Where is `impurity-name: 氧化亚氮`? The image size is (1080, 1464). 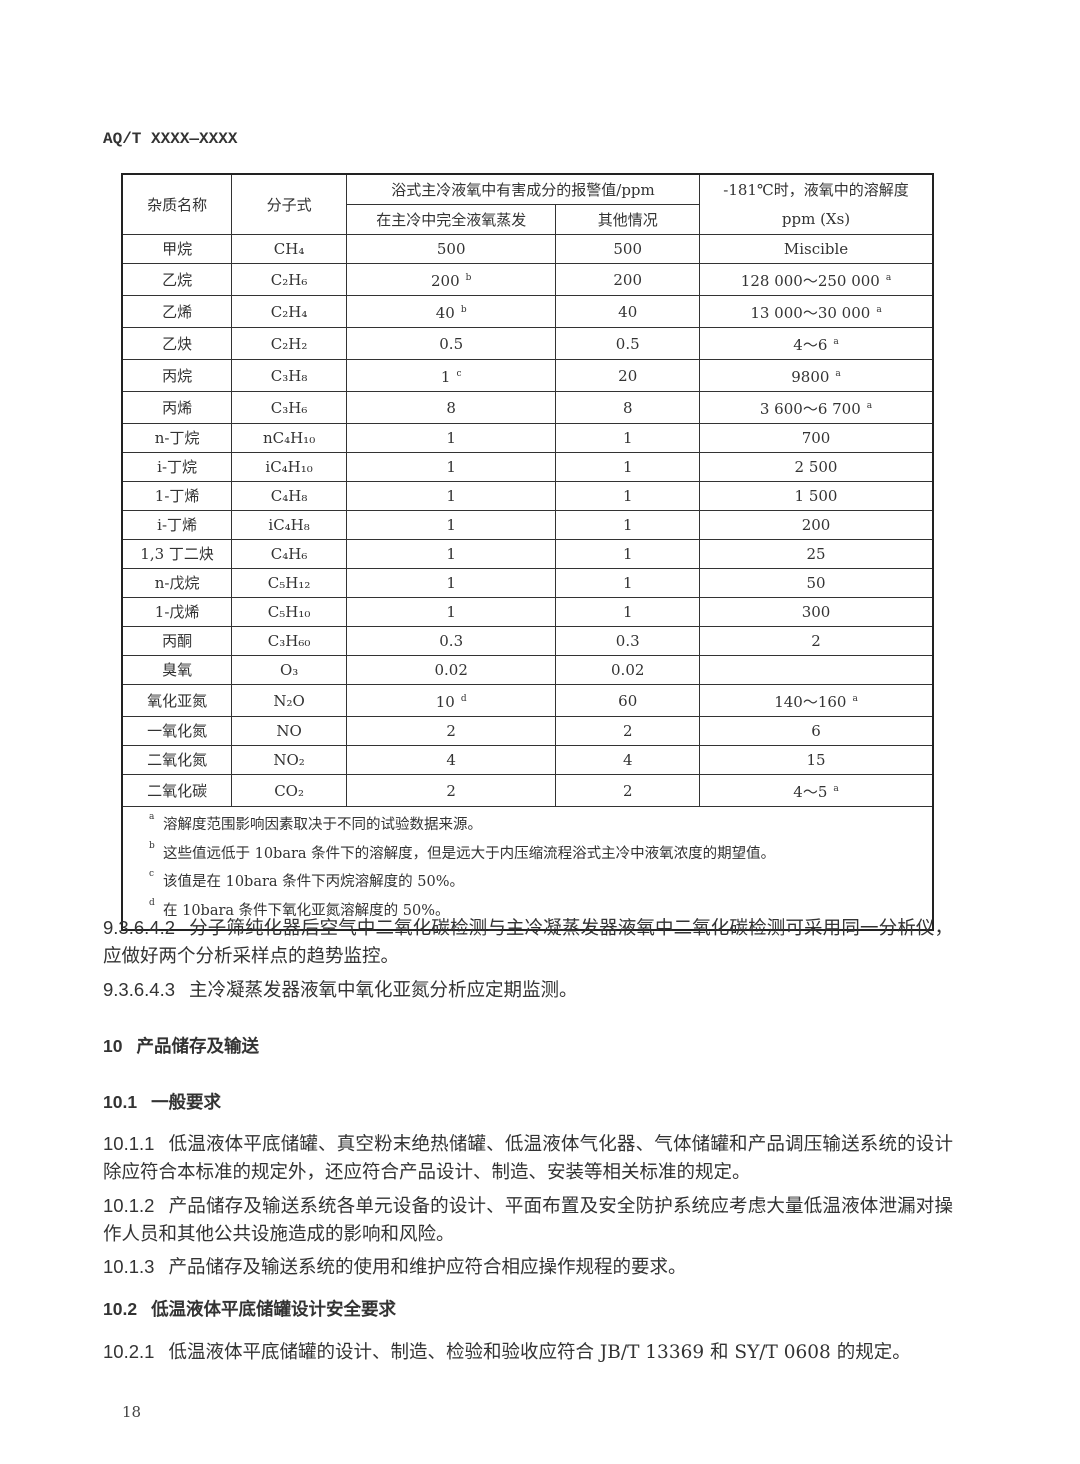
impurity-name: 氧化亚氮 is located at coordinates (177, 700).